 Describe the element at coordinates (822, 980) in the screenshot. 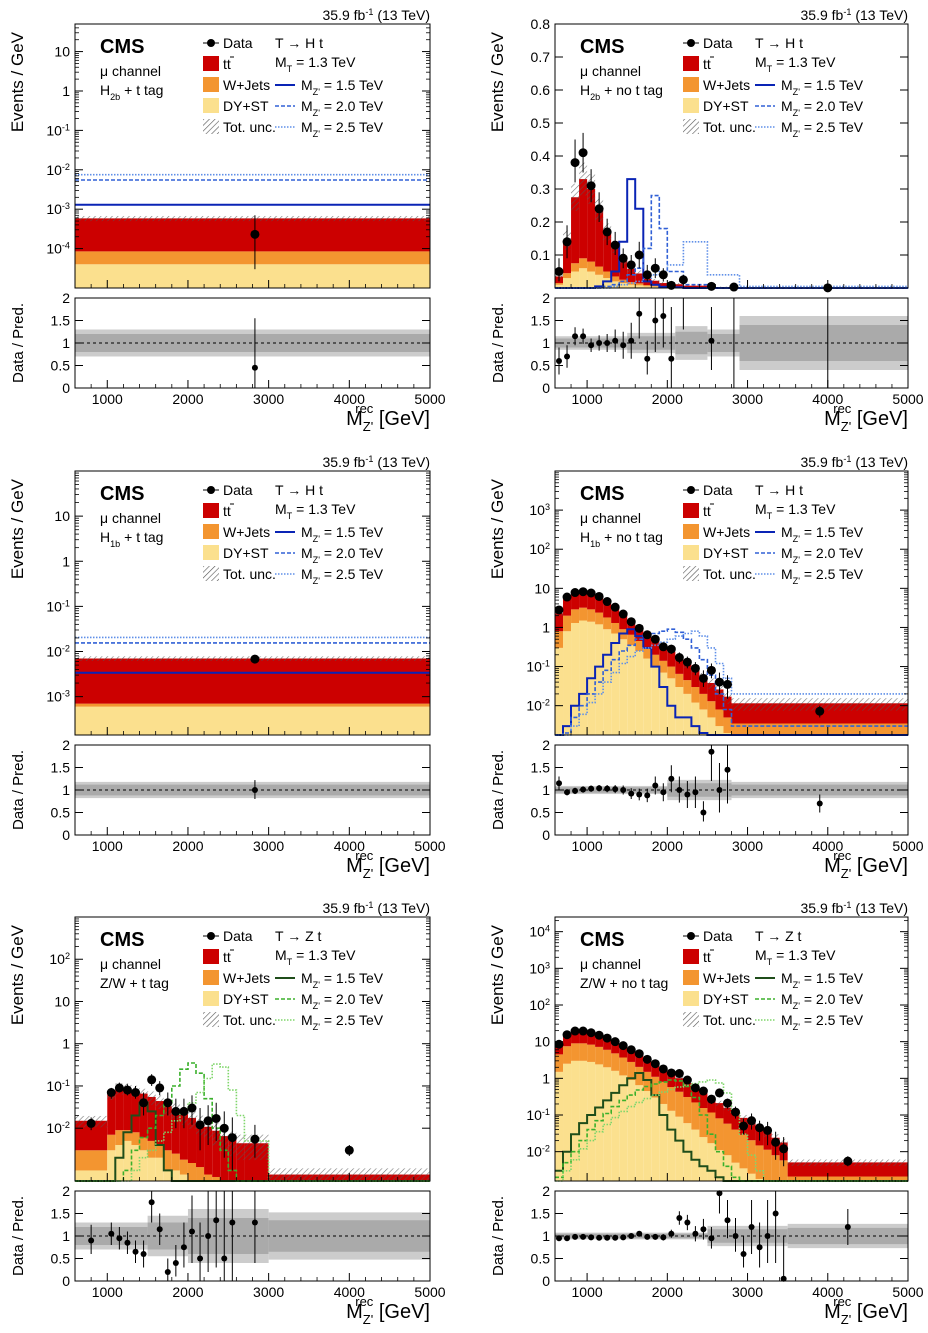

I see `legend-signal-label: MZ' = 1.5 TeV` at that location.